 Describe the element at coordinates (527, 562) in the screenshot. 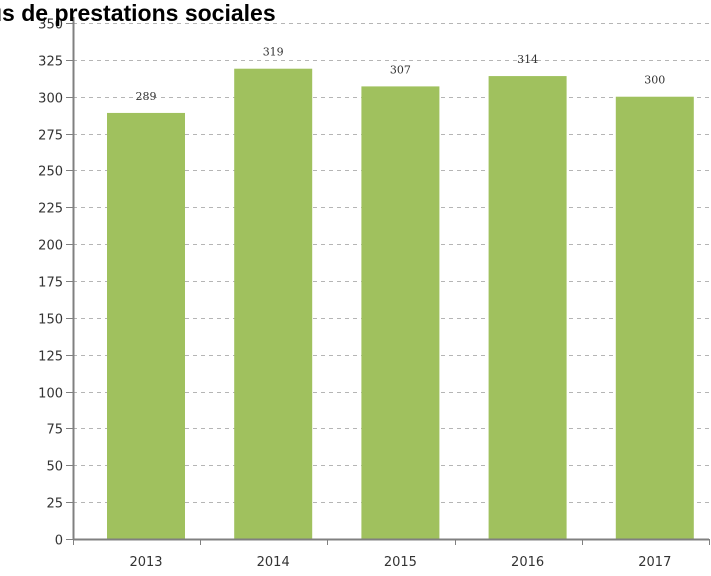

I see `x-tick-label-2016: 2016` at that location.